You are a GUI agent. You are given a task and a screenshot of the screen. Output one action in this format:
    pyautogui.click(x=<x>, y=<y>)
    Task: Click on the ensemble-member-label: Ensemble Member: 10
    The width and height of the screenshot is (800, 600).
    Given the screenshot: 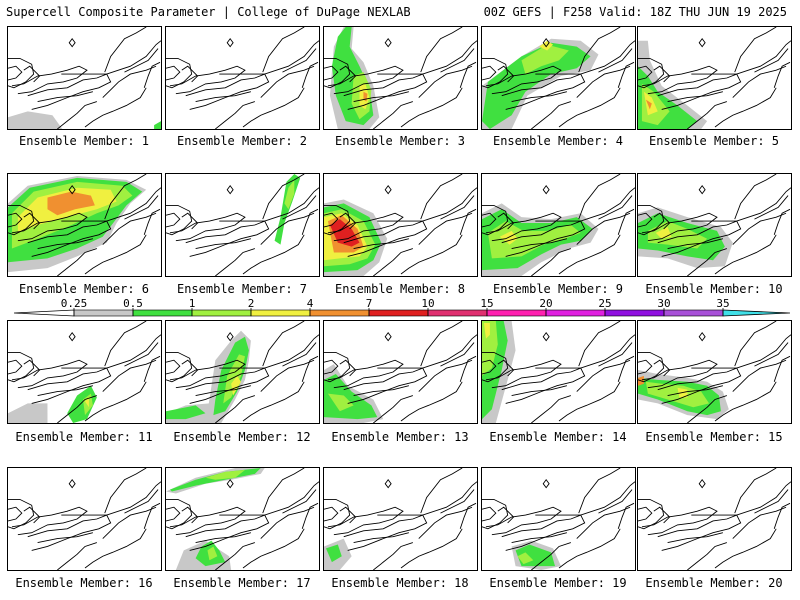 What is the action you would take?
    pyautogui.click(x=714, y=289)
    